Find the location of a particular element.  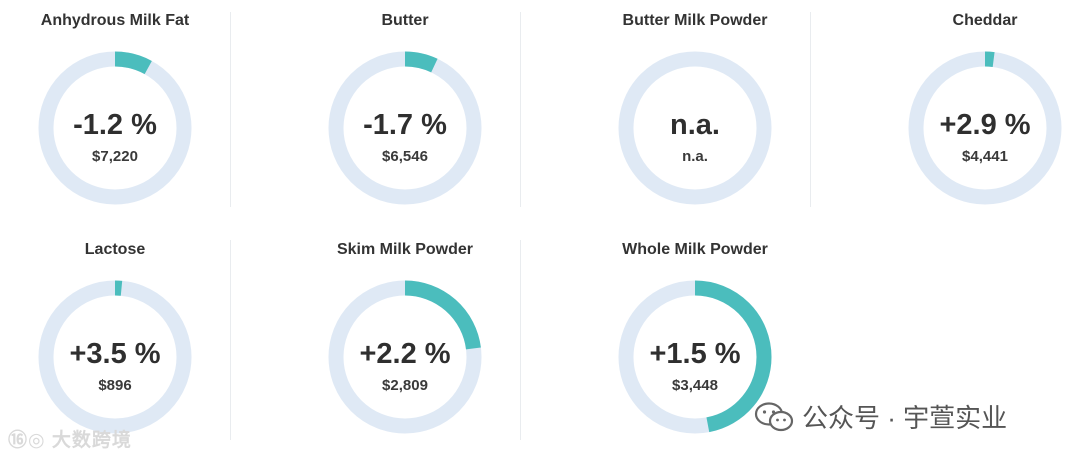

price-value: $6,546 is located at coordinates (405, 156).